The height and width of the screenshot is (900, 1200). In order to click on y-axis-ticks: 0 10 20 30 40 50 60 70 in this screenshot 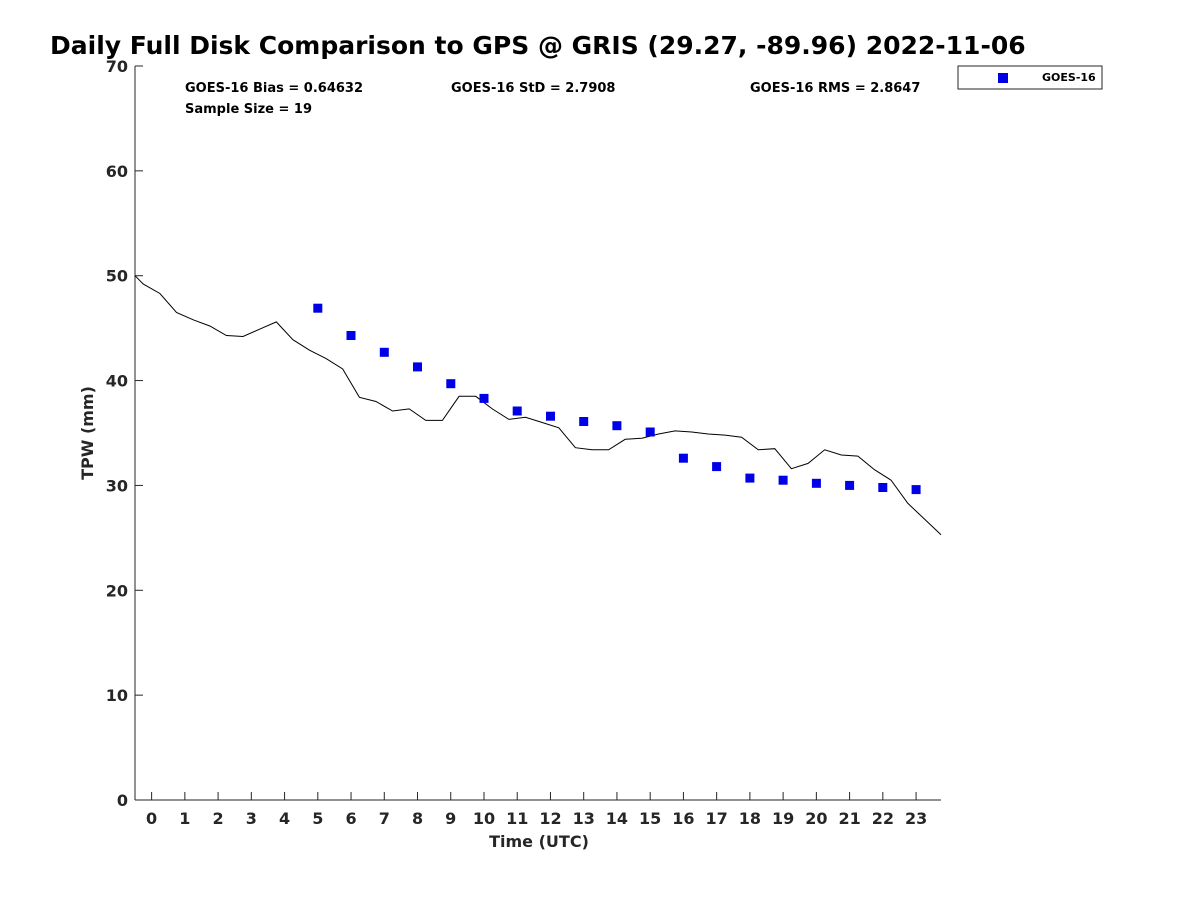, I will do `click(124, 433)`.